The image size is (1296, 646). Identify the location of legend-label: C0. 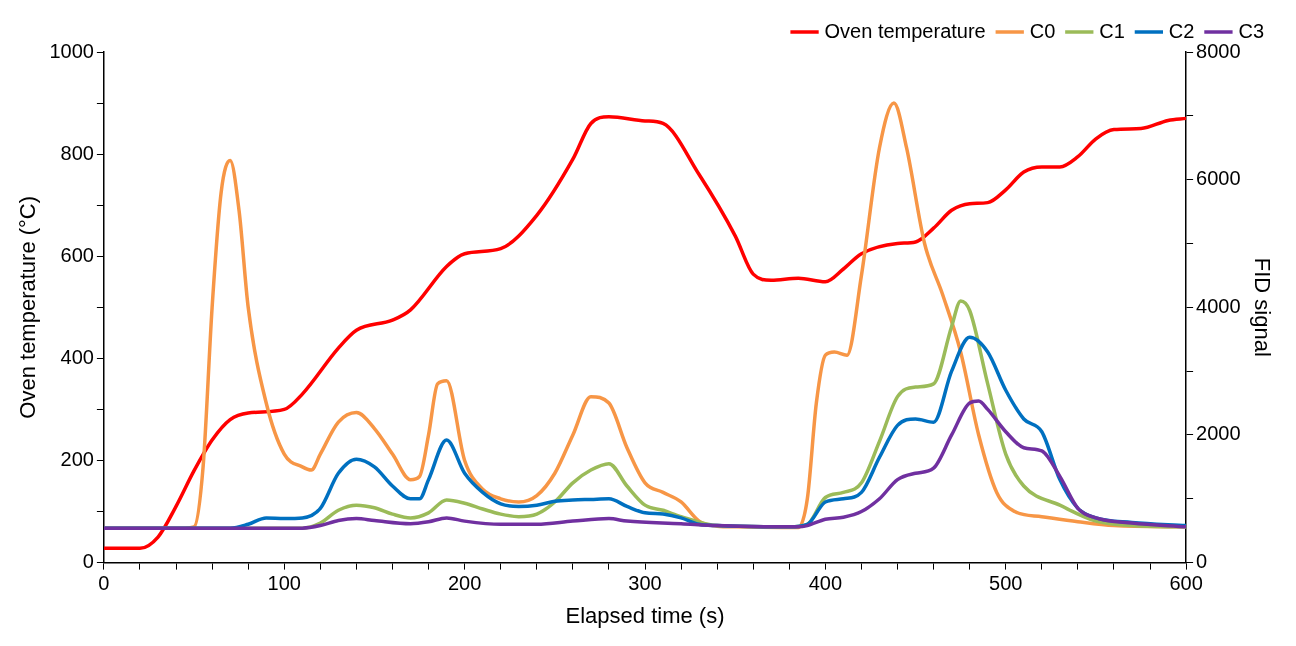
(1042, 30).